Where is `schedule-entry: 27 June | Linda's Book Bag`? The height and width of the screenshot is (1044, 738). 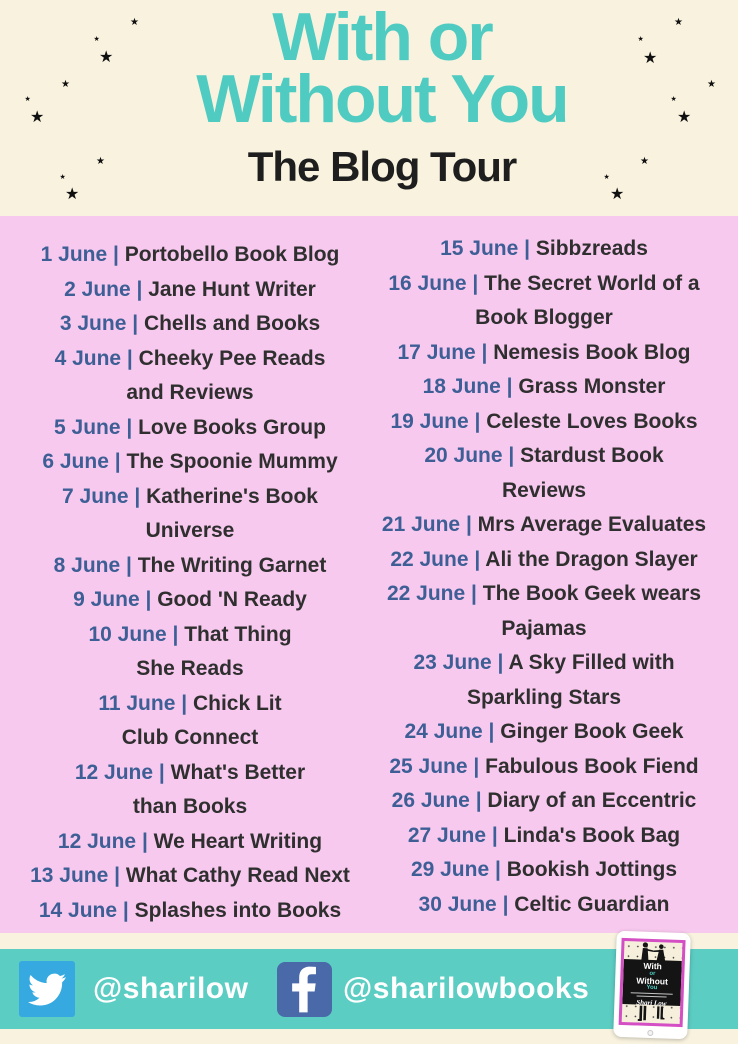 schedule-entry: 27 June | Linda's Book Bag is located at coordinates (544, 836).